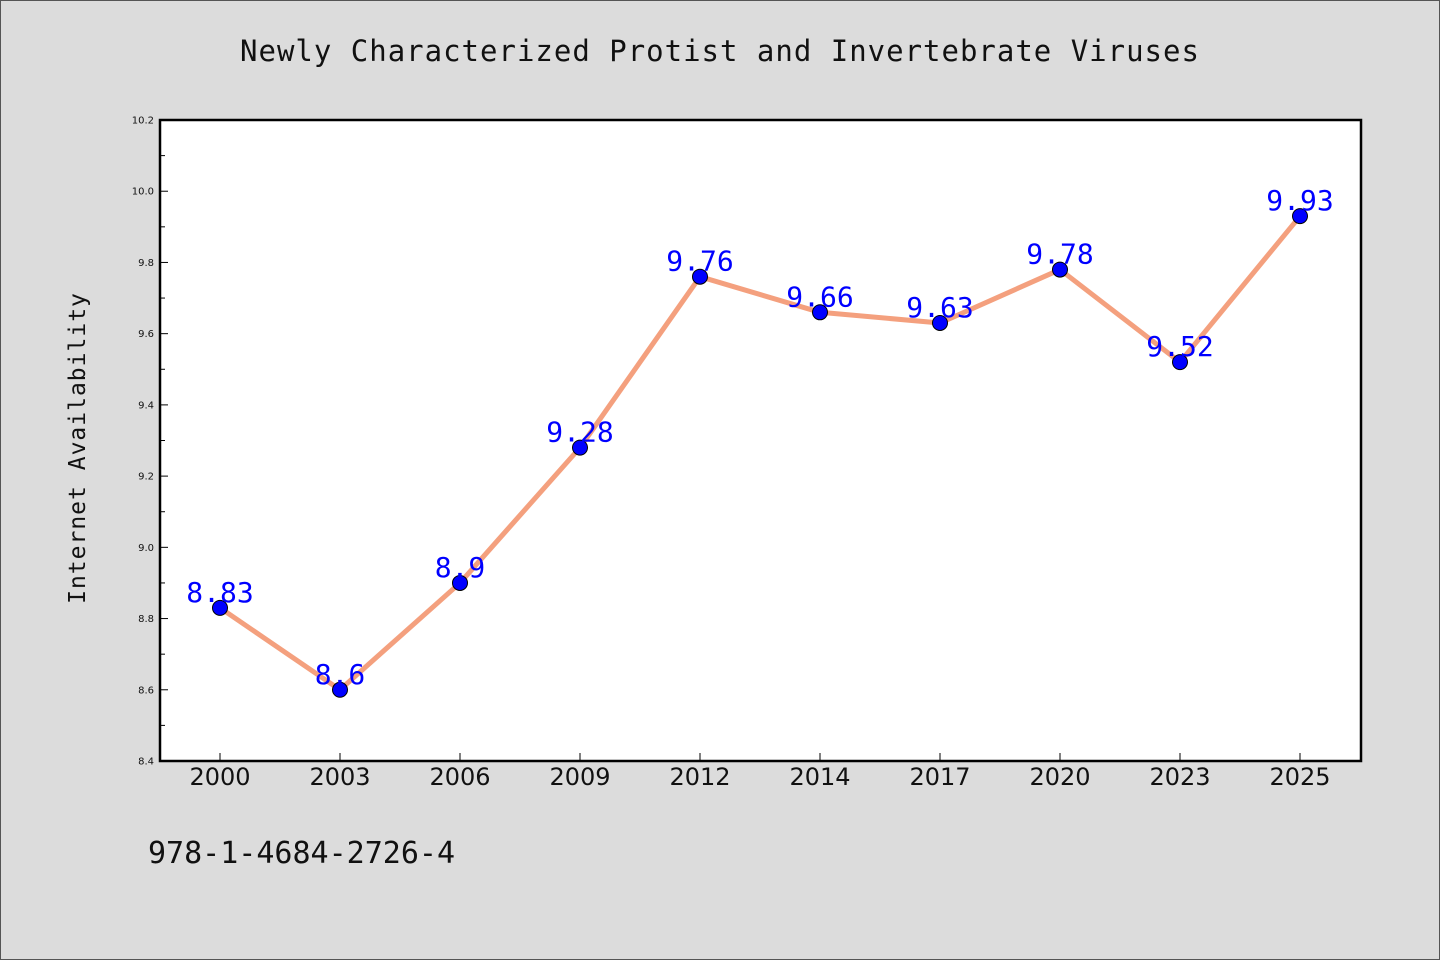 This screenshot has height=960, width=1440. What do you see at coordinates (146, 263) in the screenshot?
I see `y-tick-label: 9.8` at bounding box center [146, 263].